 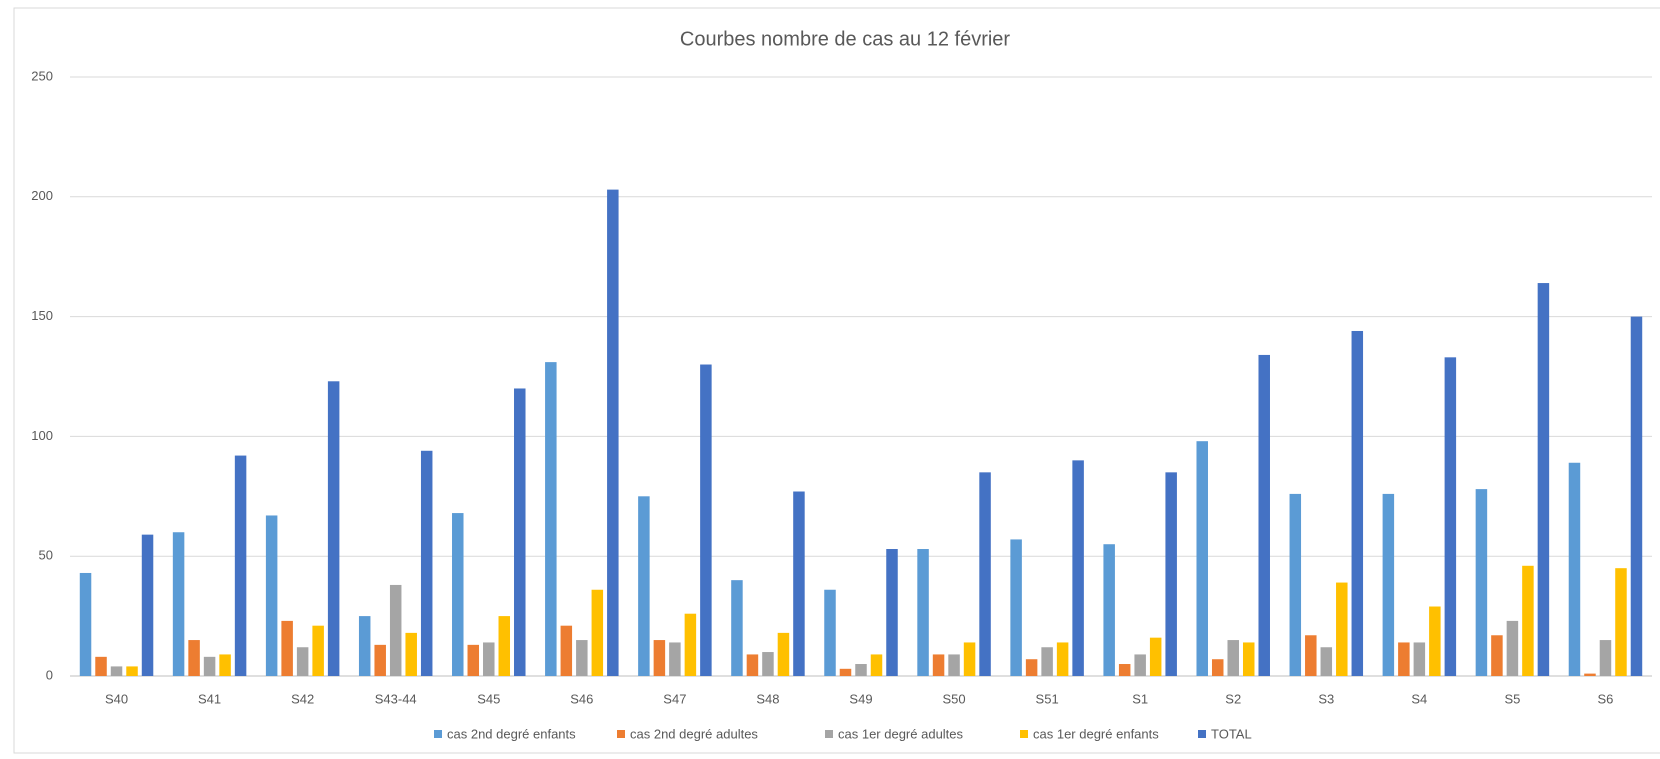 I want to click on x-tick-label: S47, so click(x=674, y=698).